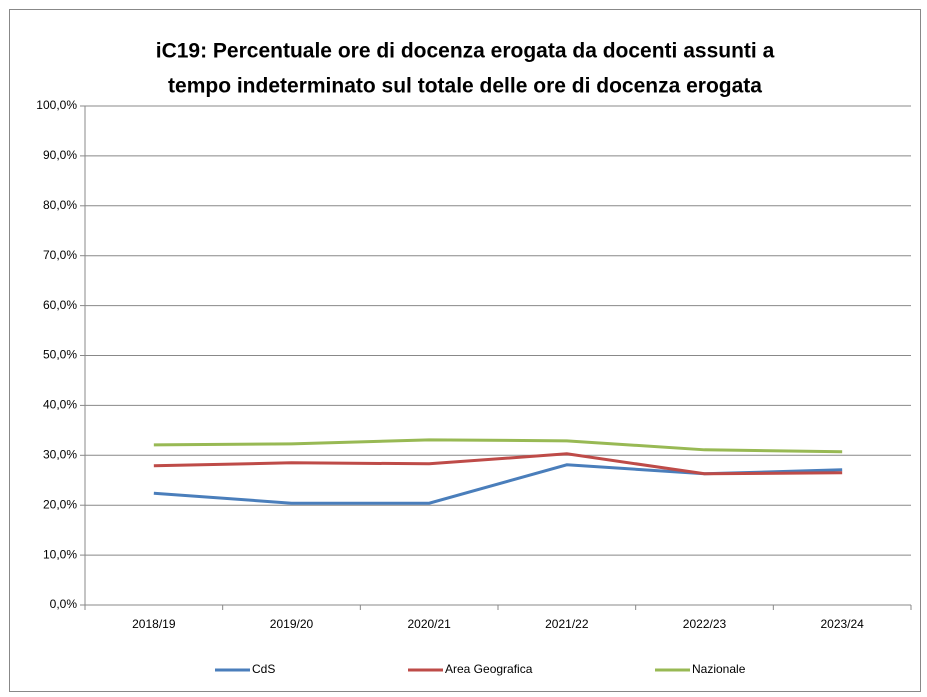  Describe the element at coordinates (263, 669) in the screenshot. I see `legend-label: CdS` at that location.